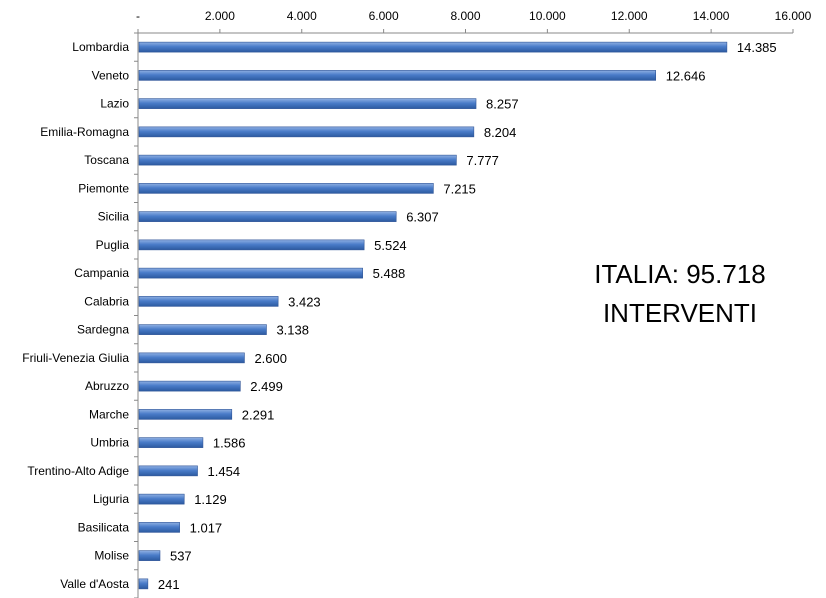 Image resolution: width=826 pixels, height=598 pixels. What do you see at coordinates (258, 414) in the screenshot?
I see `value-label: 2.291` at bounding box center [258, 414].